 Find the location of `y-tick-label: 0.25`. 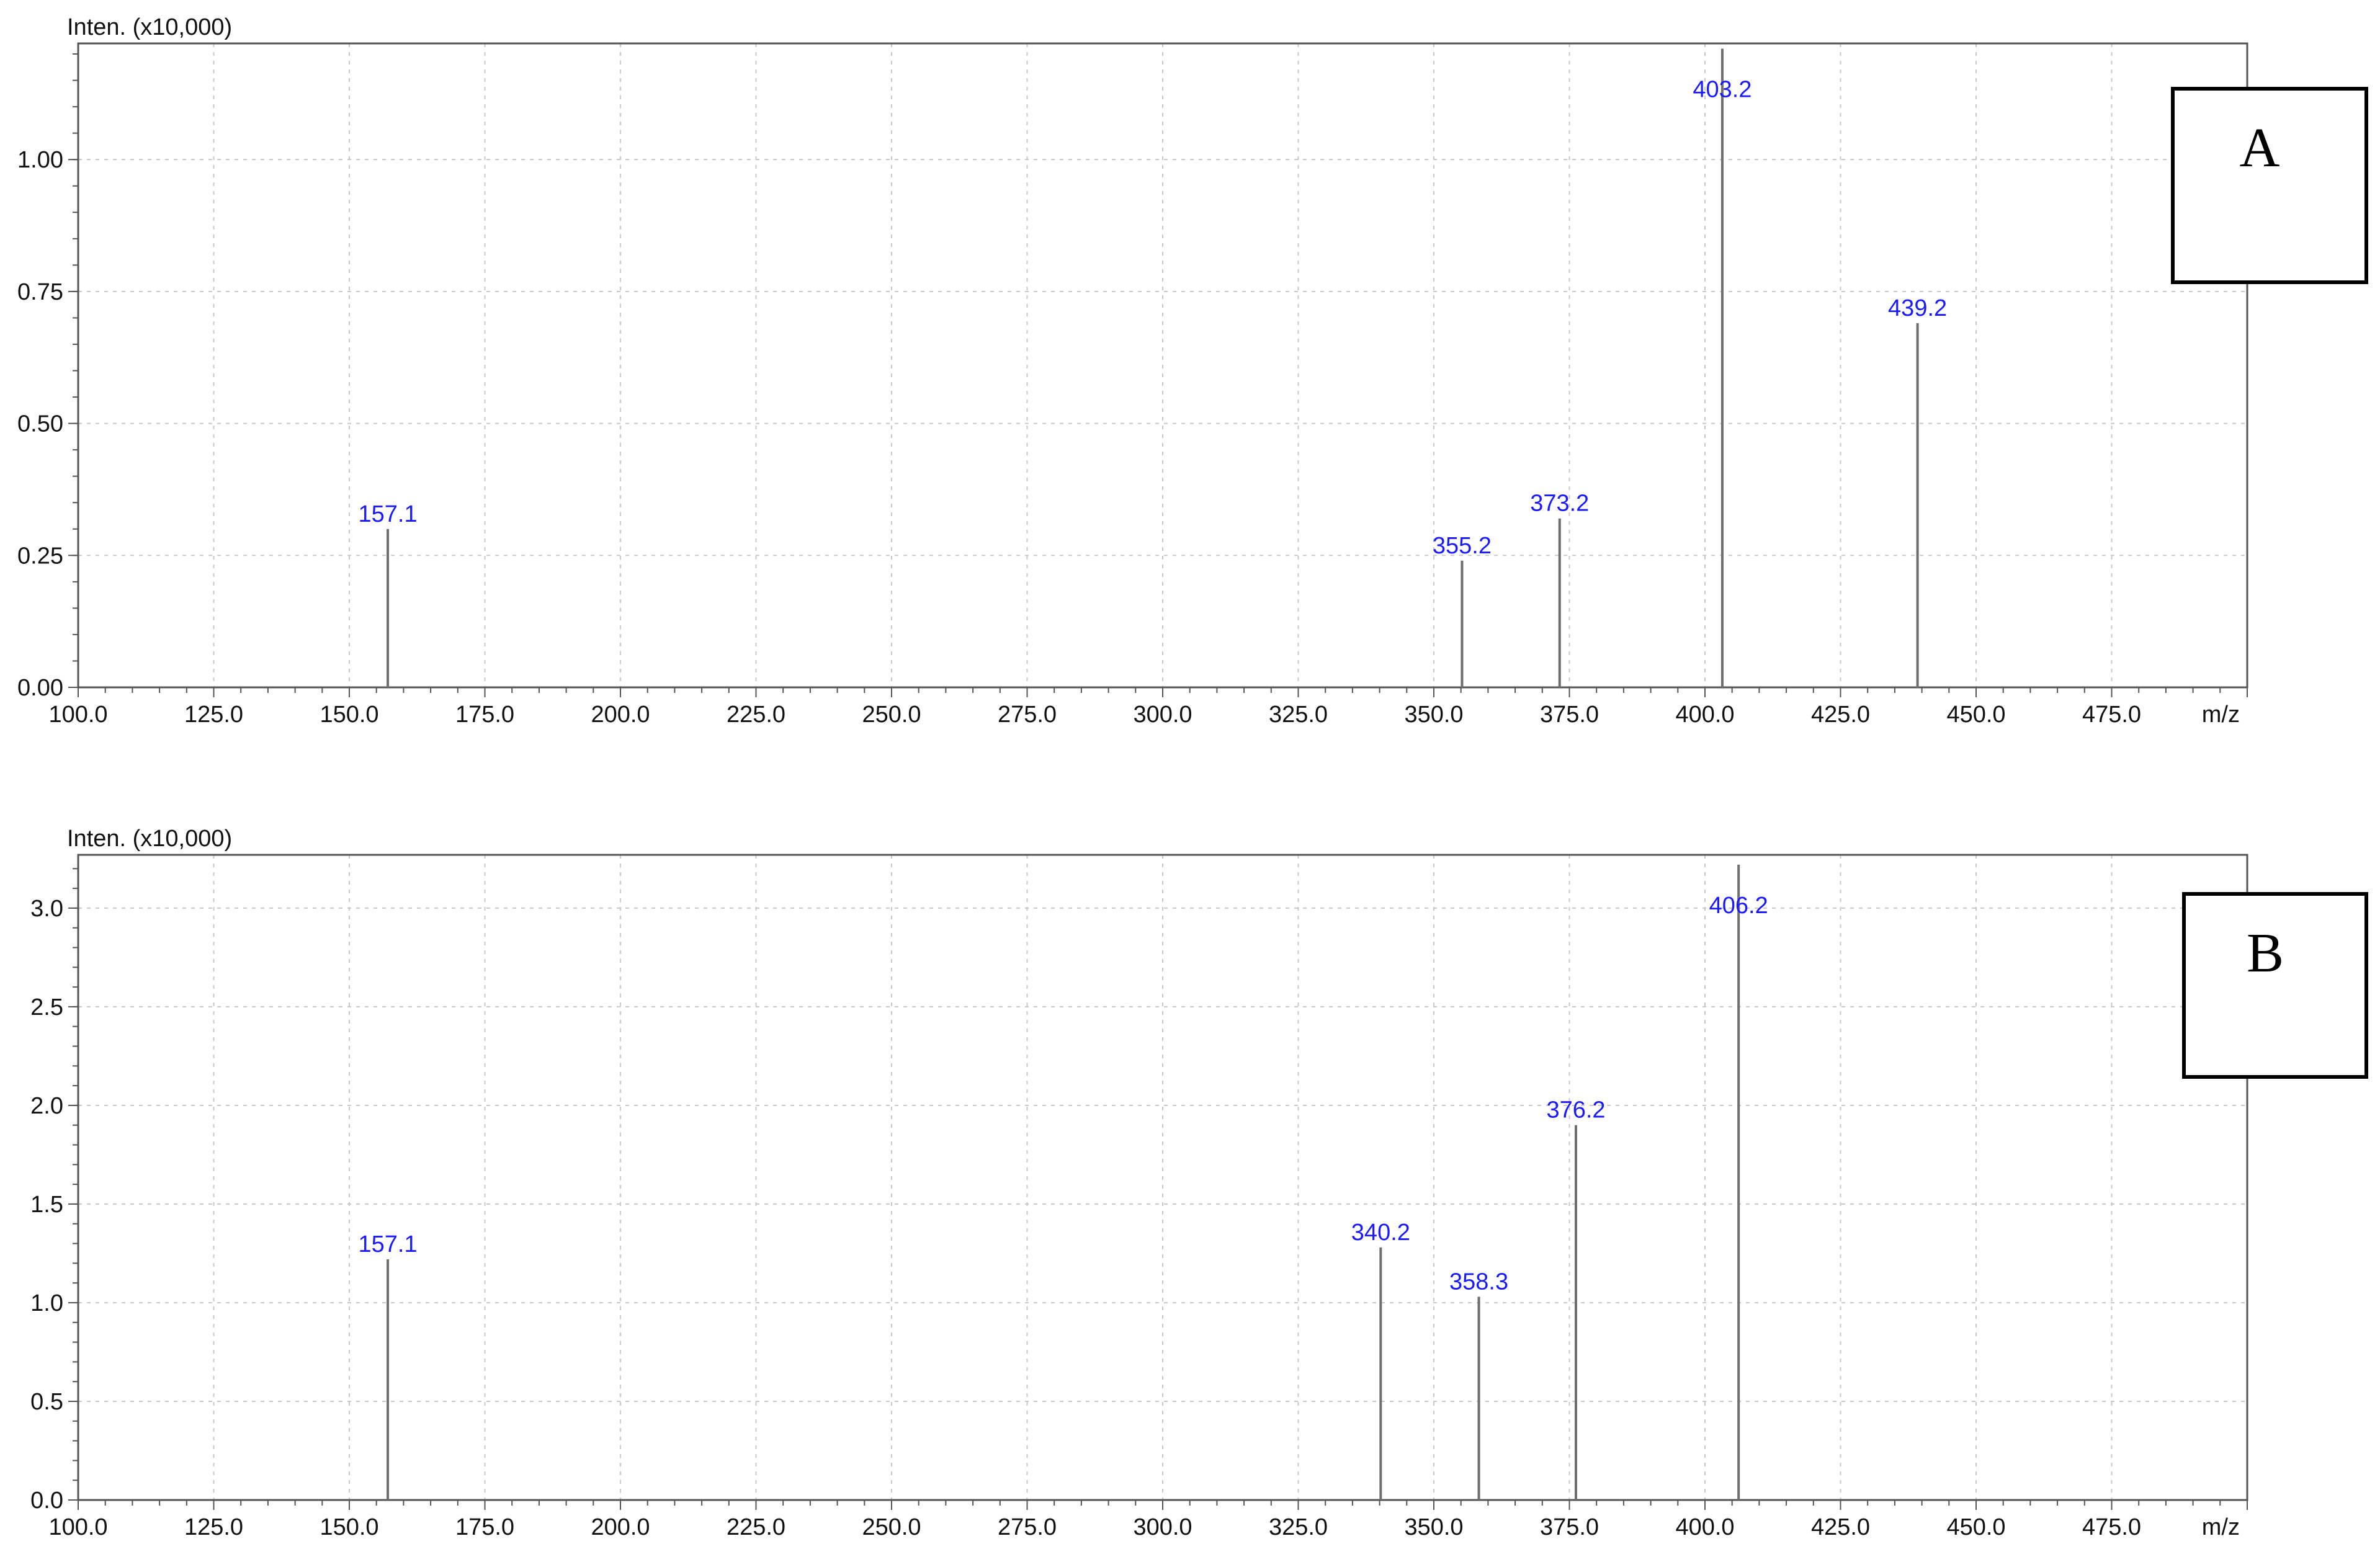

y-tick-label: 0.25 is located at coordinates (40, 556).